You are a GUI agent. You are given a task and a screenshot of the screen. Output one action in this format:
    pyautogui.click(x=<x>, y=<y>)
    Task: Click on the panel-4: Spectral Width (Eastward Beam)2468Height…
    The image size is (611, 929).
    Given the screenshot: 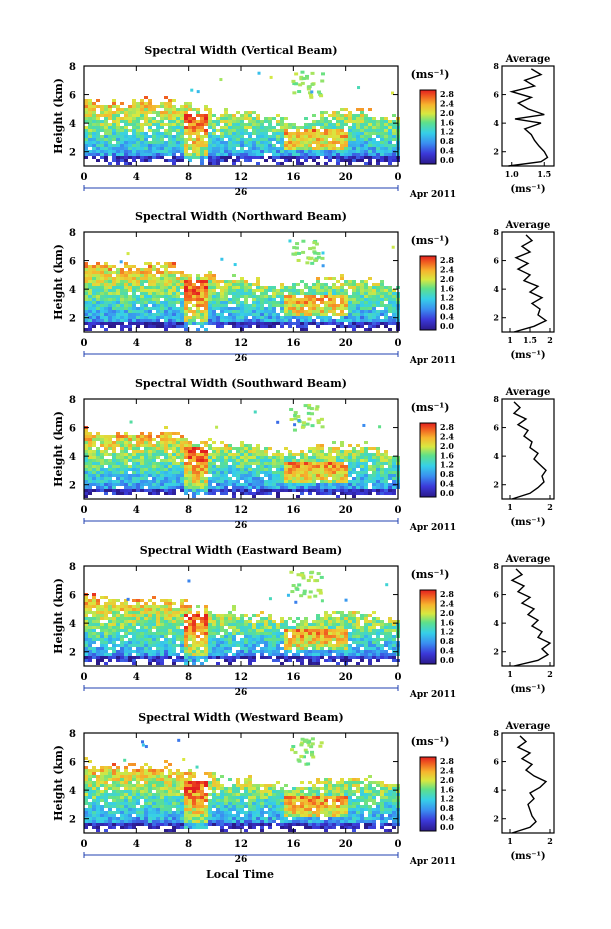 What is the action you would take?
    pyautogui.click(x=303, y=622)
    